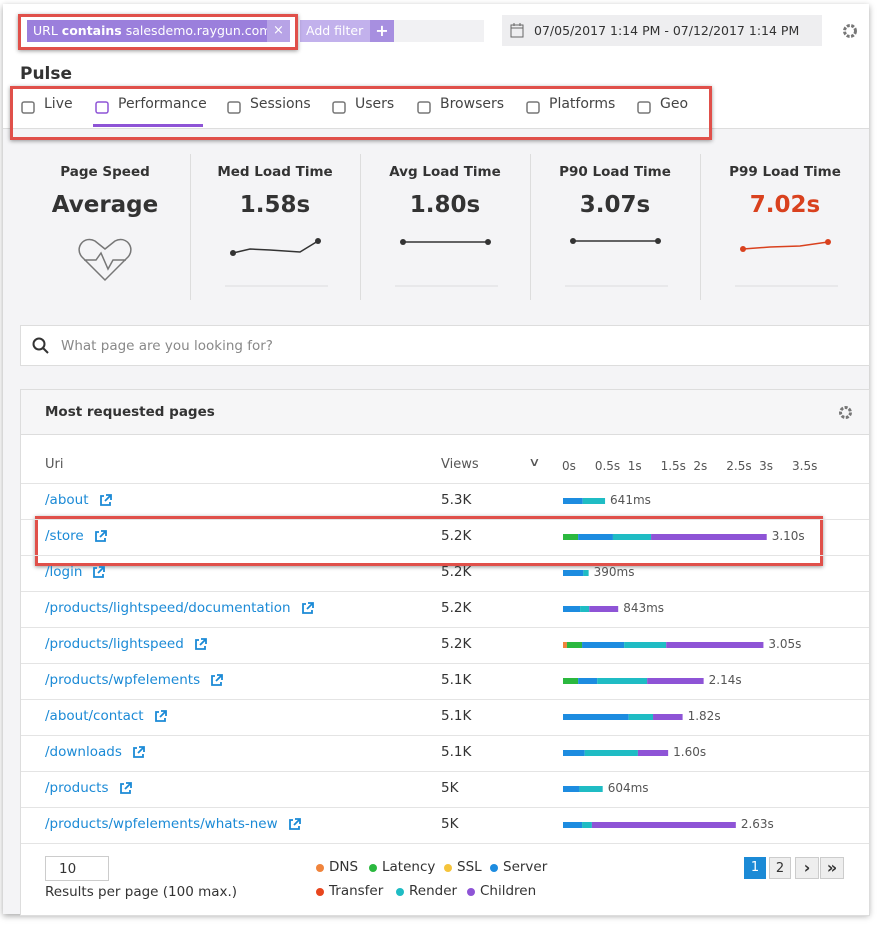 The width and height of the screenshot is (890, 934). Describe the element at coordinates (445, 345) in the screenshot. I see `search-box: What page are you looking for?` at that location.